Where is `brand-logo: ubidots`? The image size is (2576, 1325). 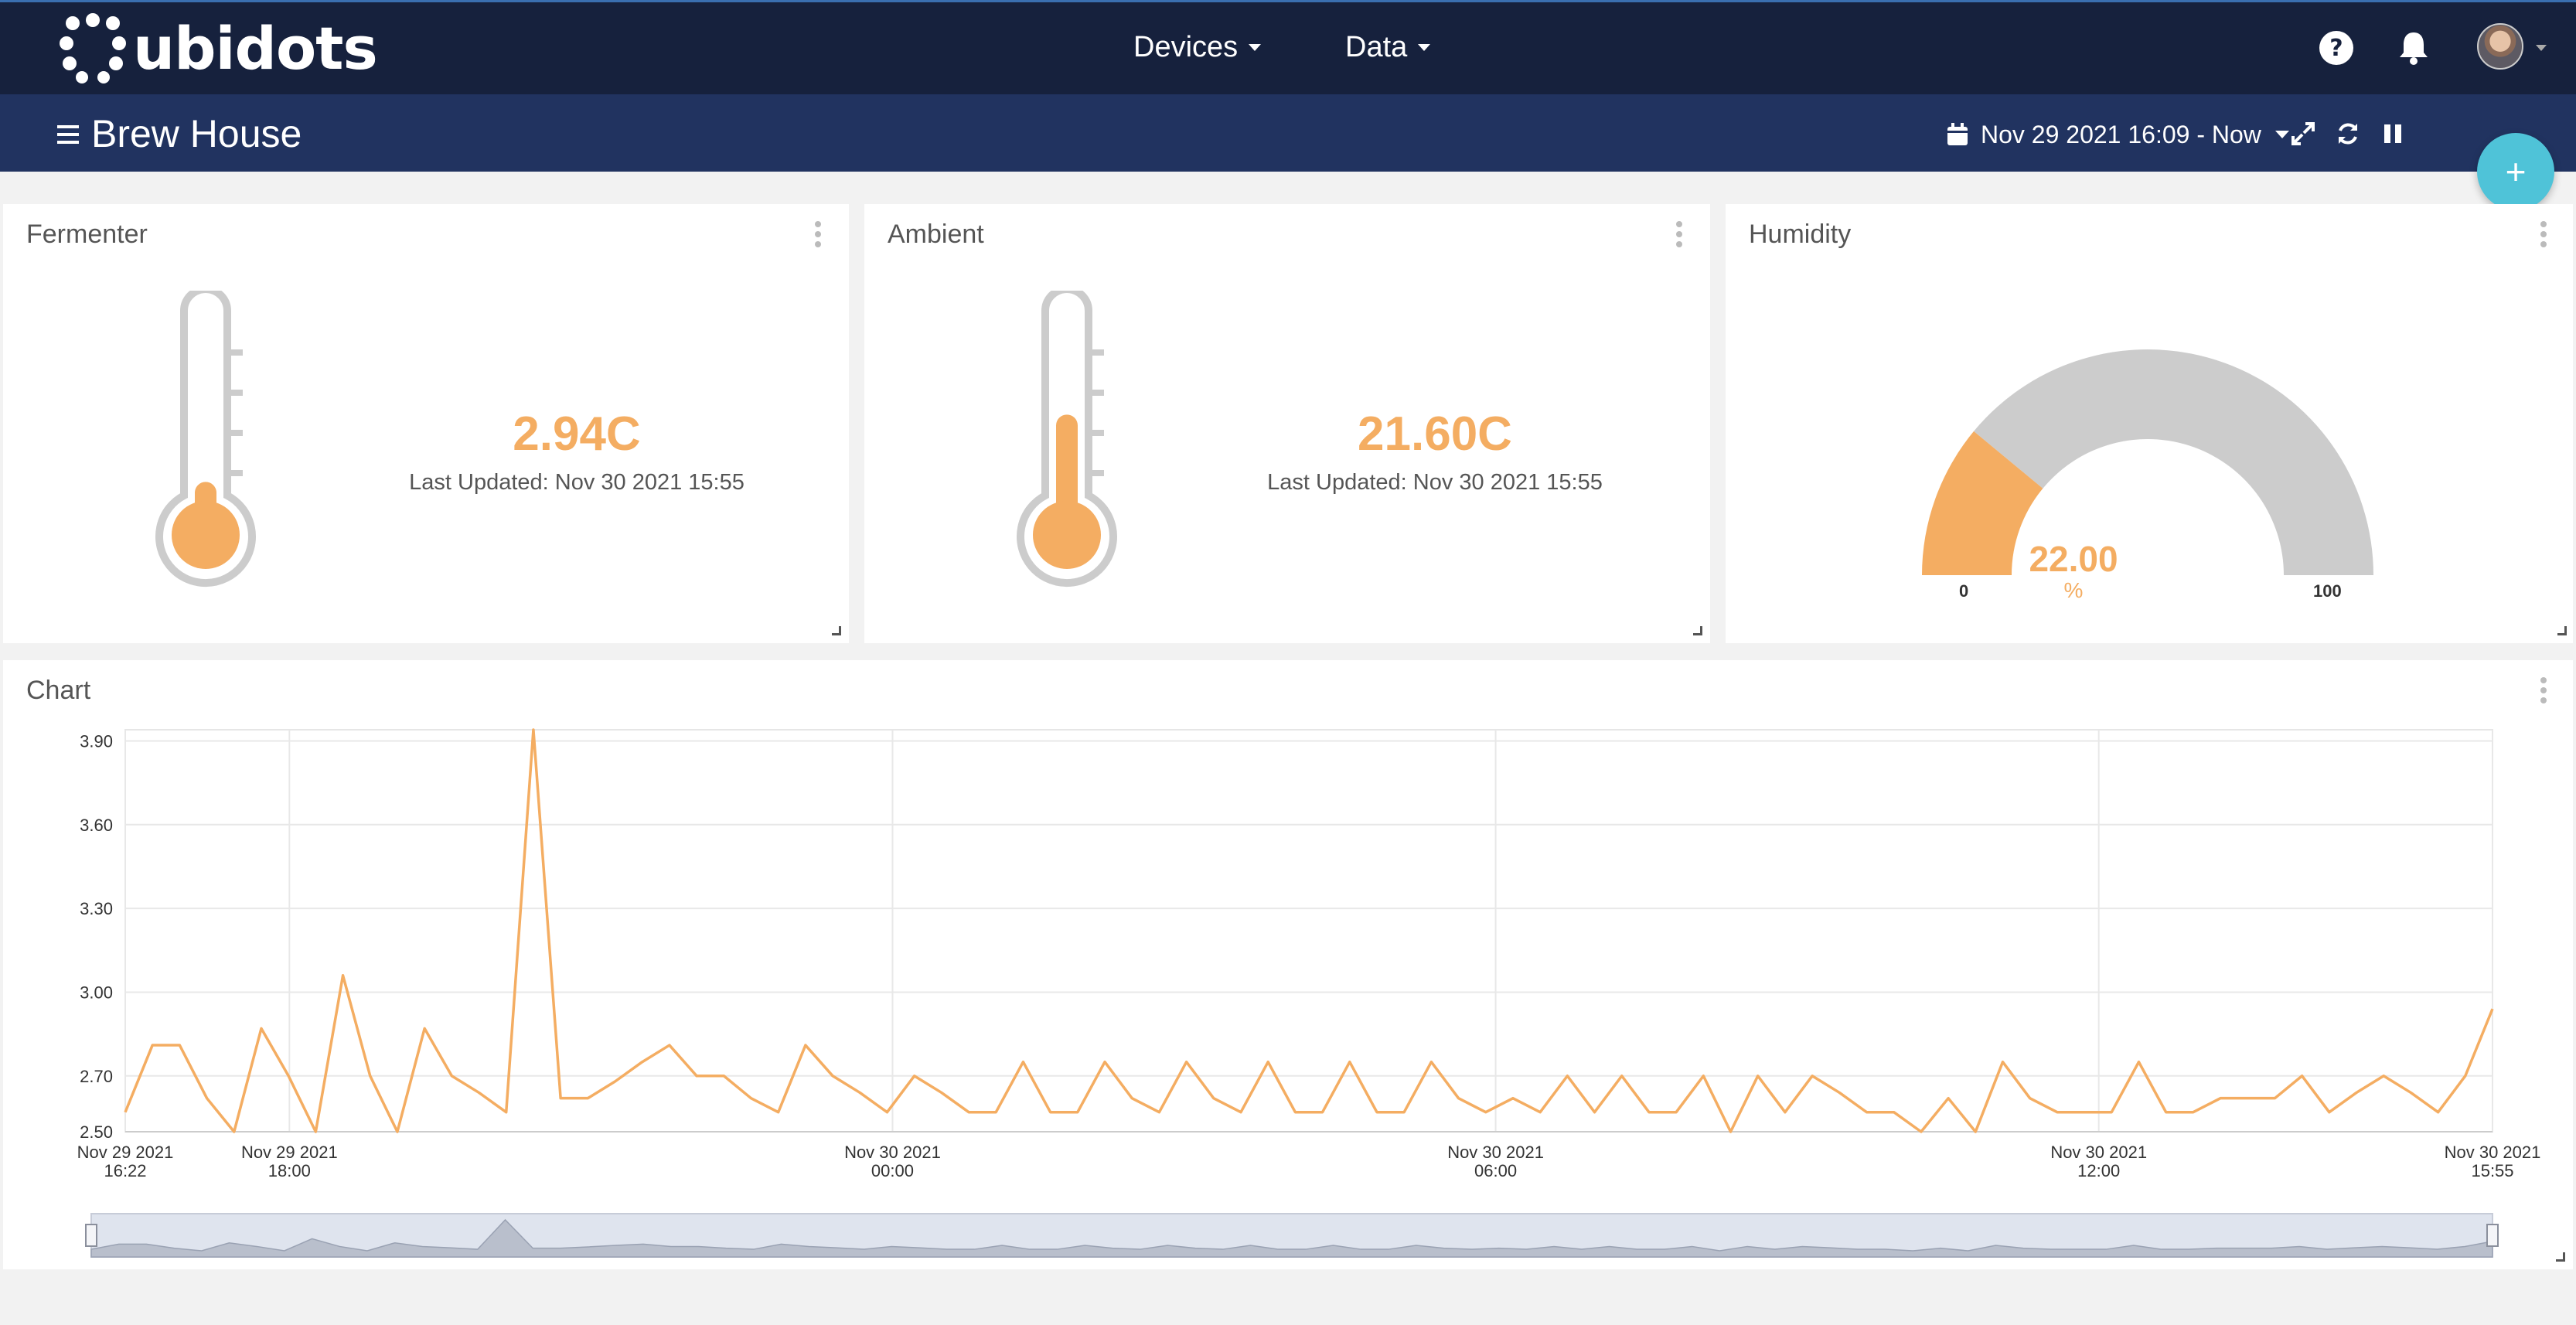
brand-logo: ubidots is located at coordinates (217, 48).